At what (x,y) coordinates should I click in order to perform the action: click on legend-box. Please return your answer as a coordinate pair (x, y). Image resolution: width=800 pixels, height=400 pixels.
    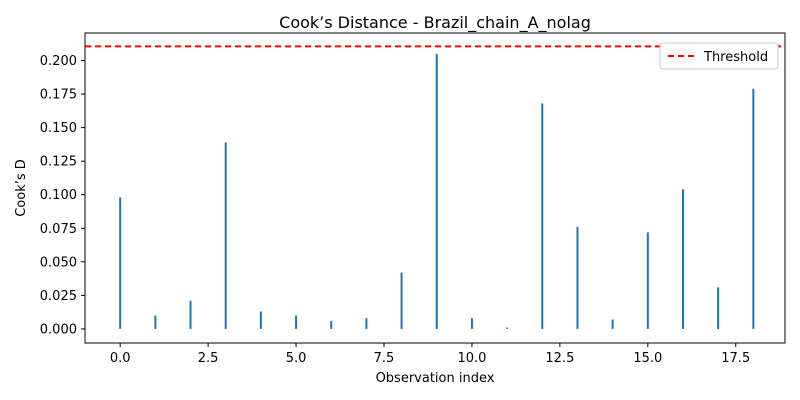
    Looking at the image, I should click on (719, 56).